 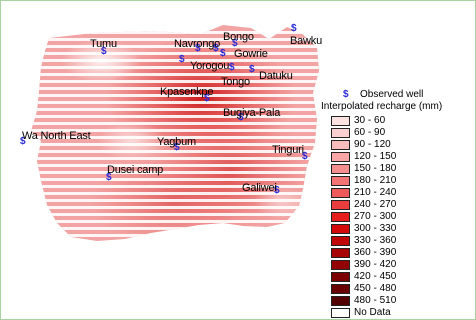 I want to click on well-marker-wa-north-east: $, so click(x=23, y=141).